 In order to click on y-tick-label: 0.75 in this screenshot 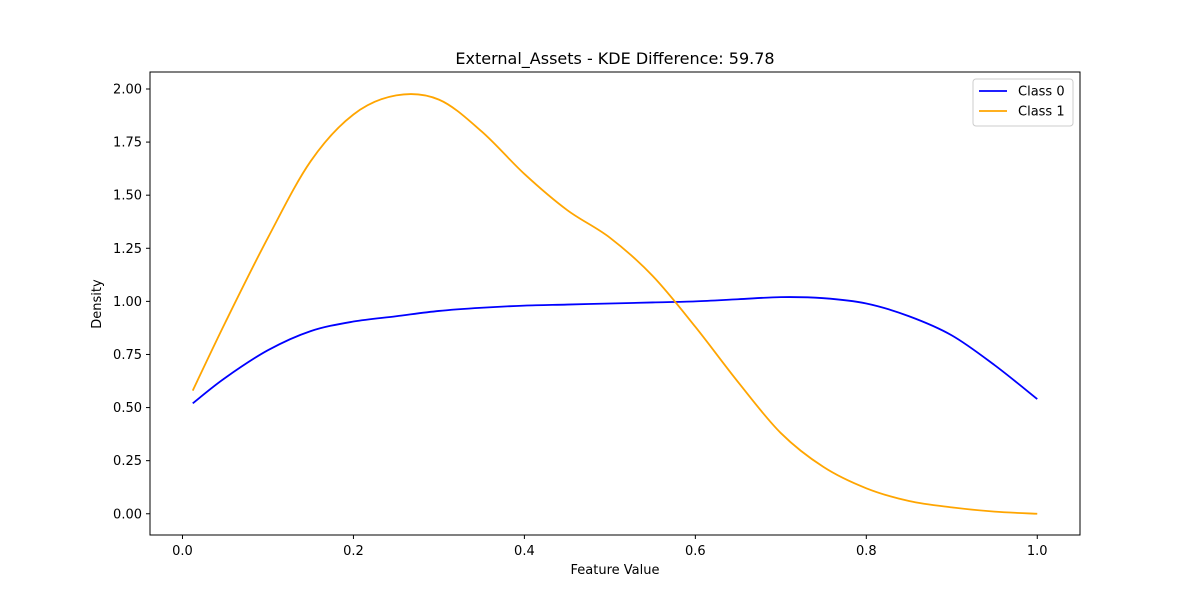, I will do `click(127, 355)`.